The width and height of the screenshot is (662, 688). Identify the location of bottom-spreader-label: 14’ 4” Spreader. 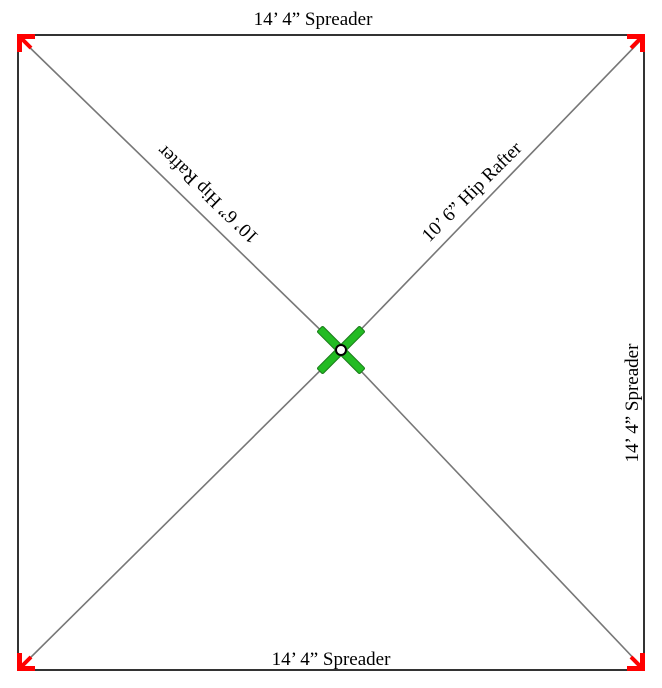
(332, 659).